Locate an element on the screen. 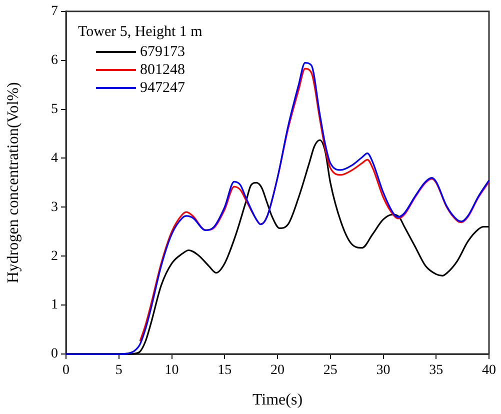 This screenshot has width=501, height=414. y-tick-label: 5 is located at coordinates (54, 109).